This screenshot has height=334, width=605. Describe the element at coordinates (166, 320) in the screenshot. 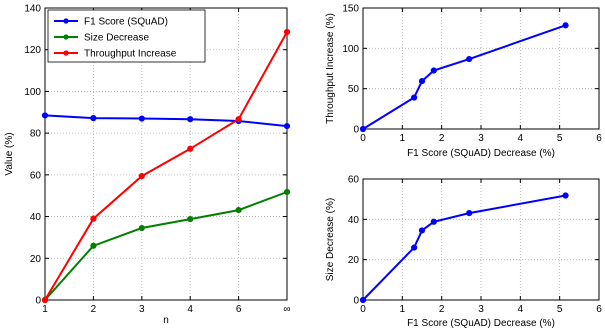

I see `x-axis-label: n` at that location.